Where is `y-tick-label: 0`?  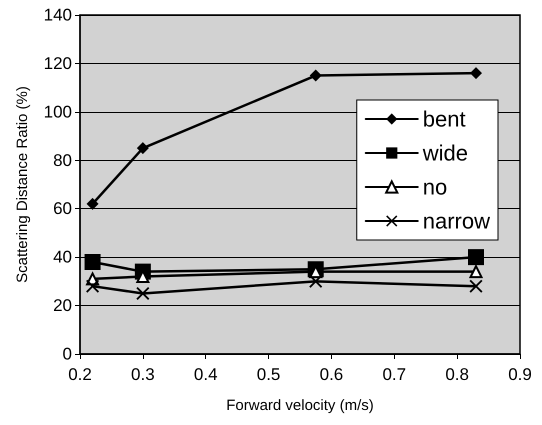 y-tick-label: 0 is located at coordinates (67, 354).